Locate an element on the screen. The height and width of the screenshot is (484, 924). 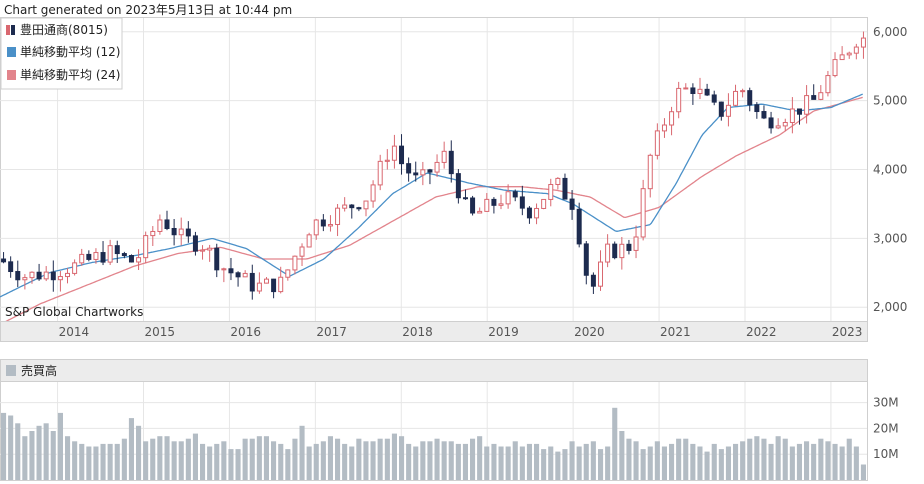
x-tick-label: 2017 is located at coordinates (331, 332).